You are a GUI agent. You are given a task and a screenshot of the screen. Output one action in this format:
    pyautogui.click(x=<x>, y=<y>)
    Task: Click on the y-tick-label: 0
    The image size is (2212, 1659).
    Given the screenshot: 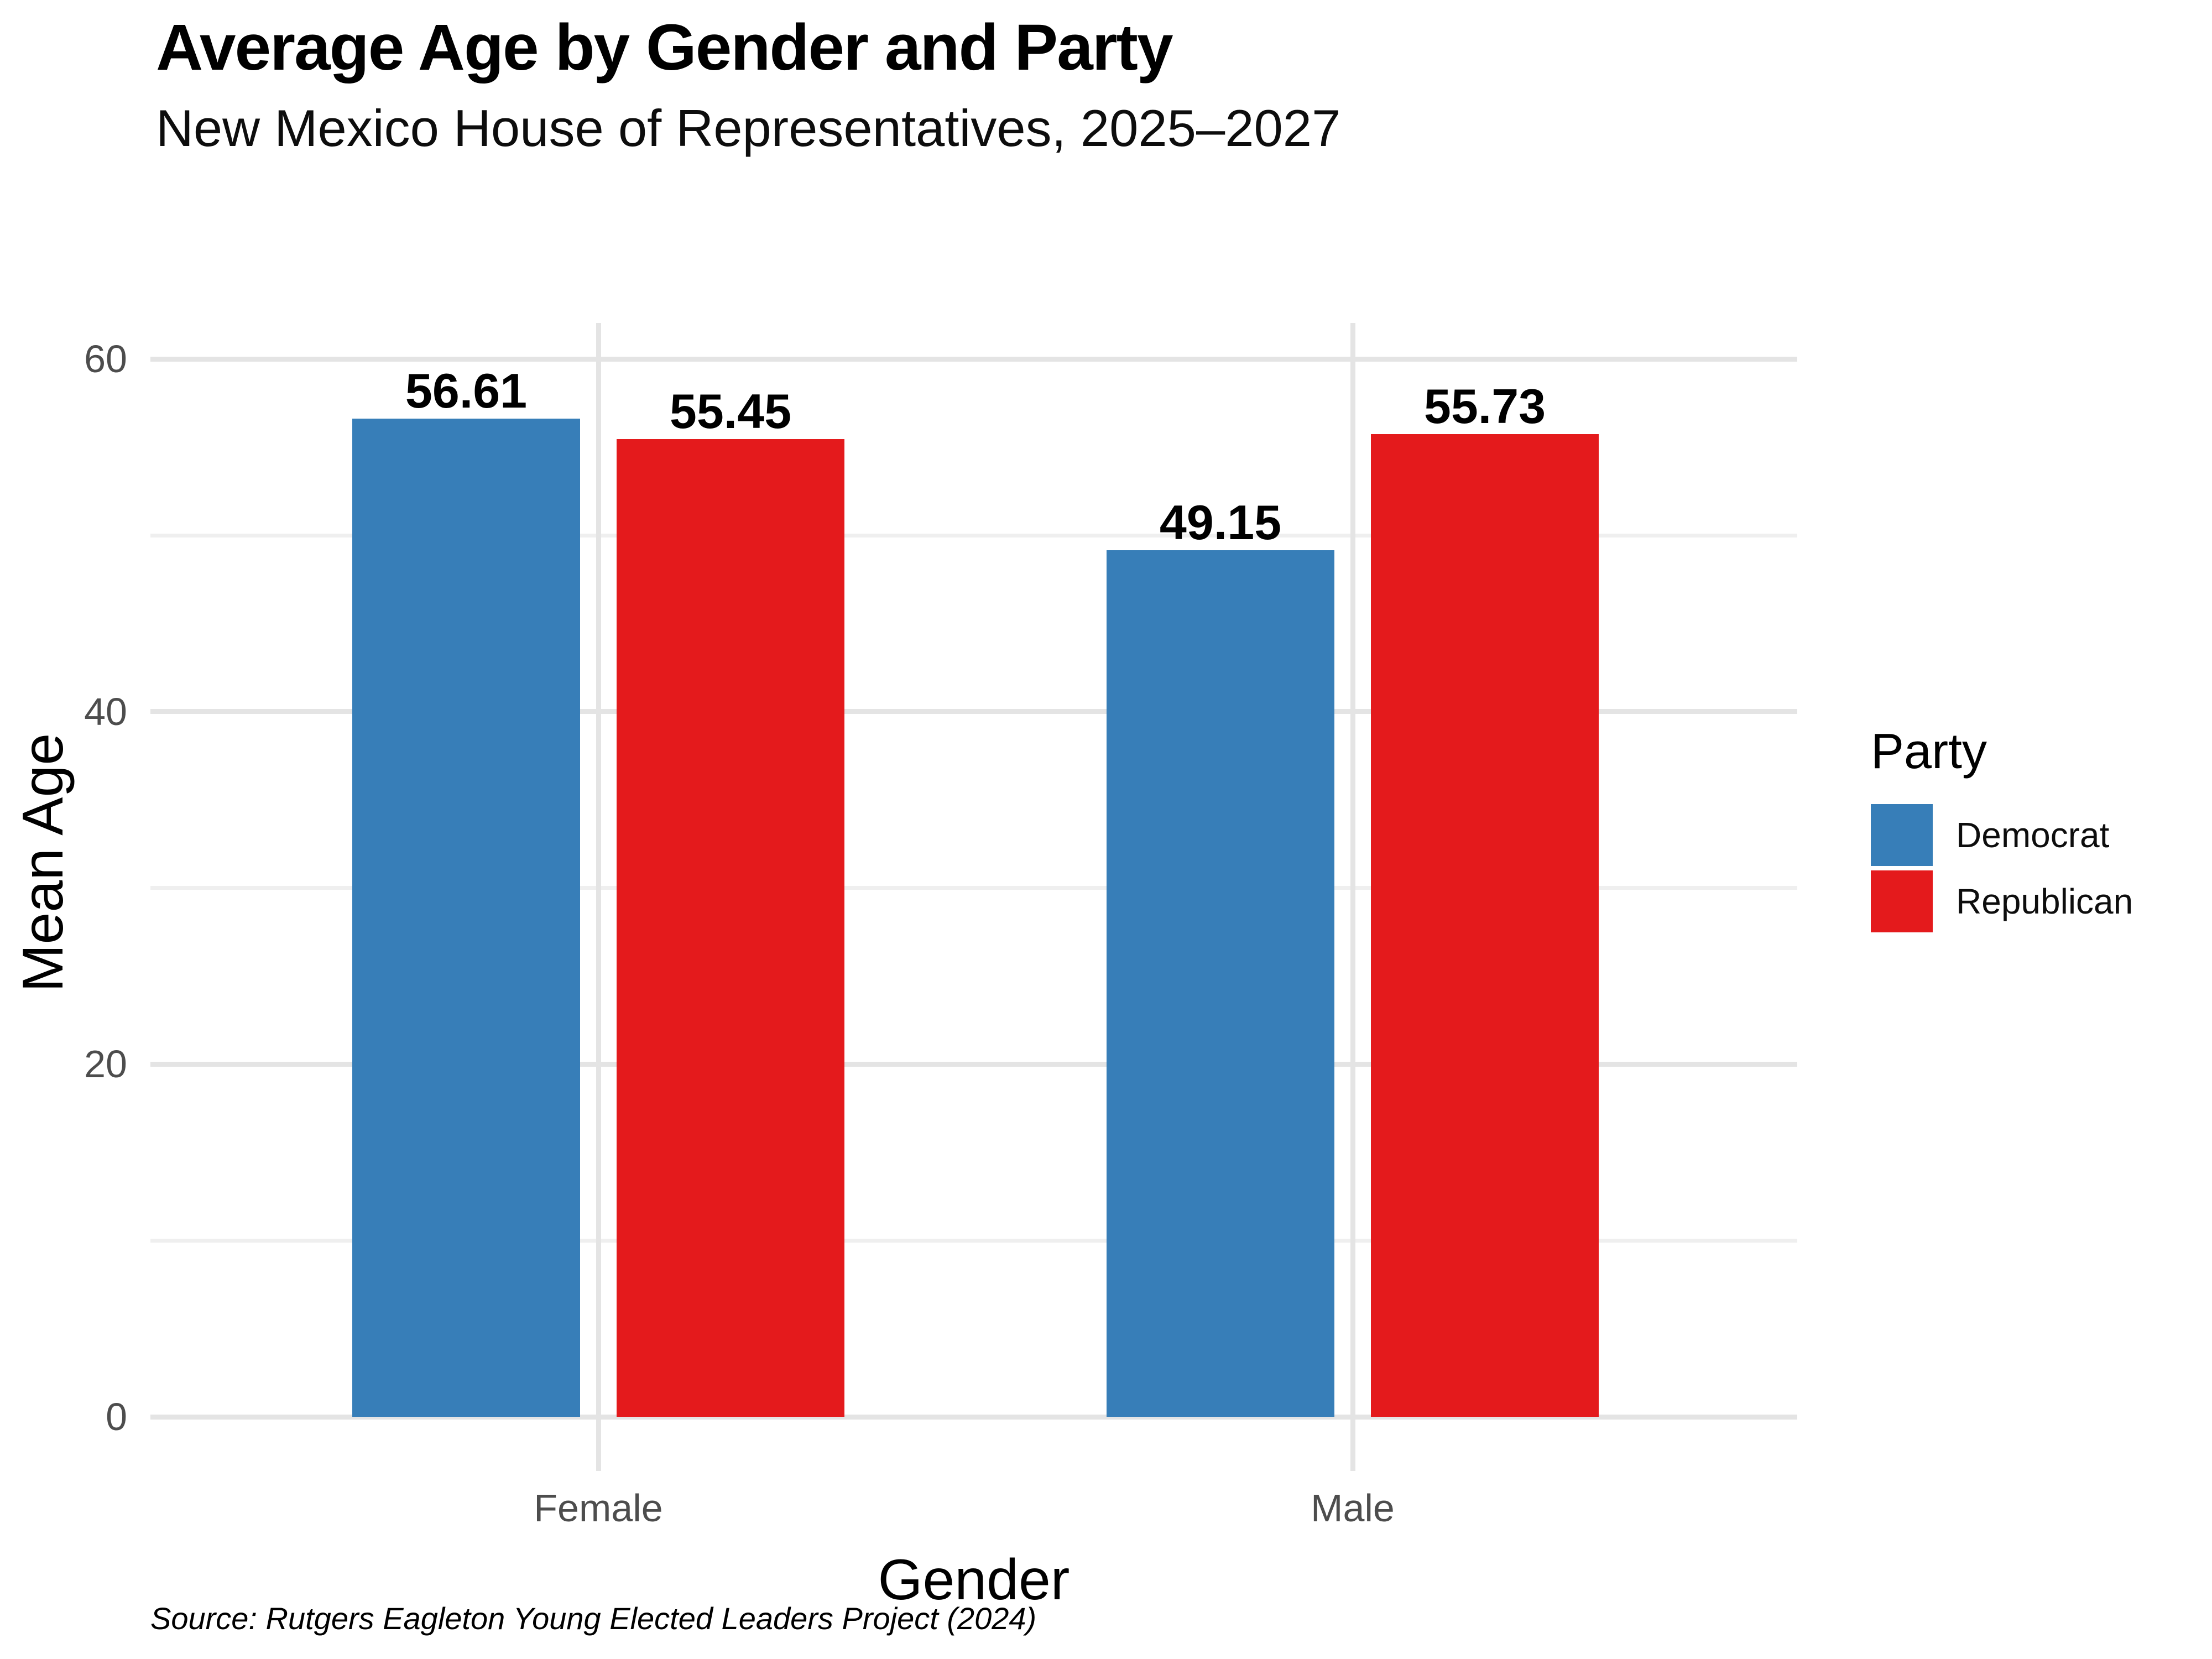 What is the action you would take?
    pyautogui.click(x=117, y=1417)
    